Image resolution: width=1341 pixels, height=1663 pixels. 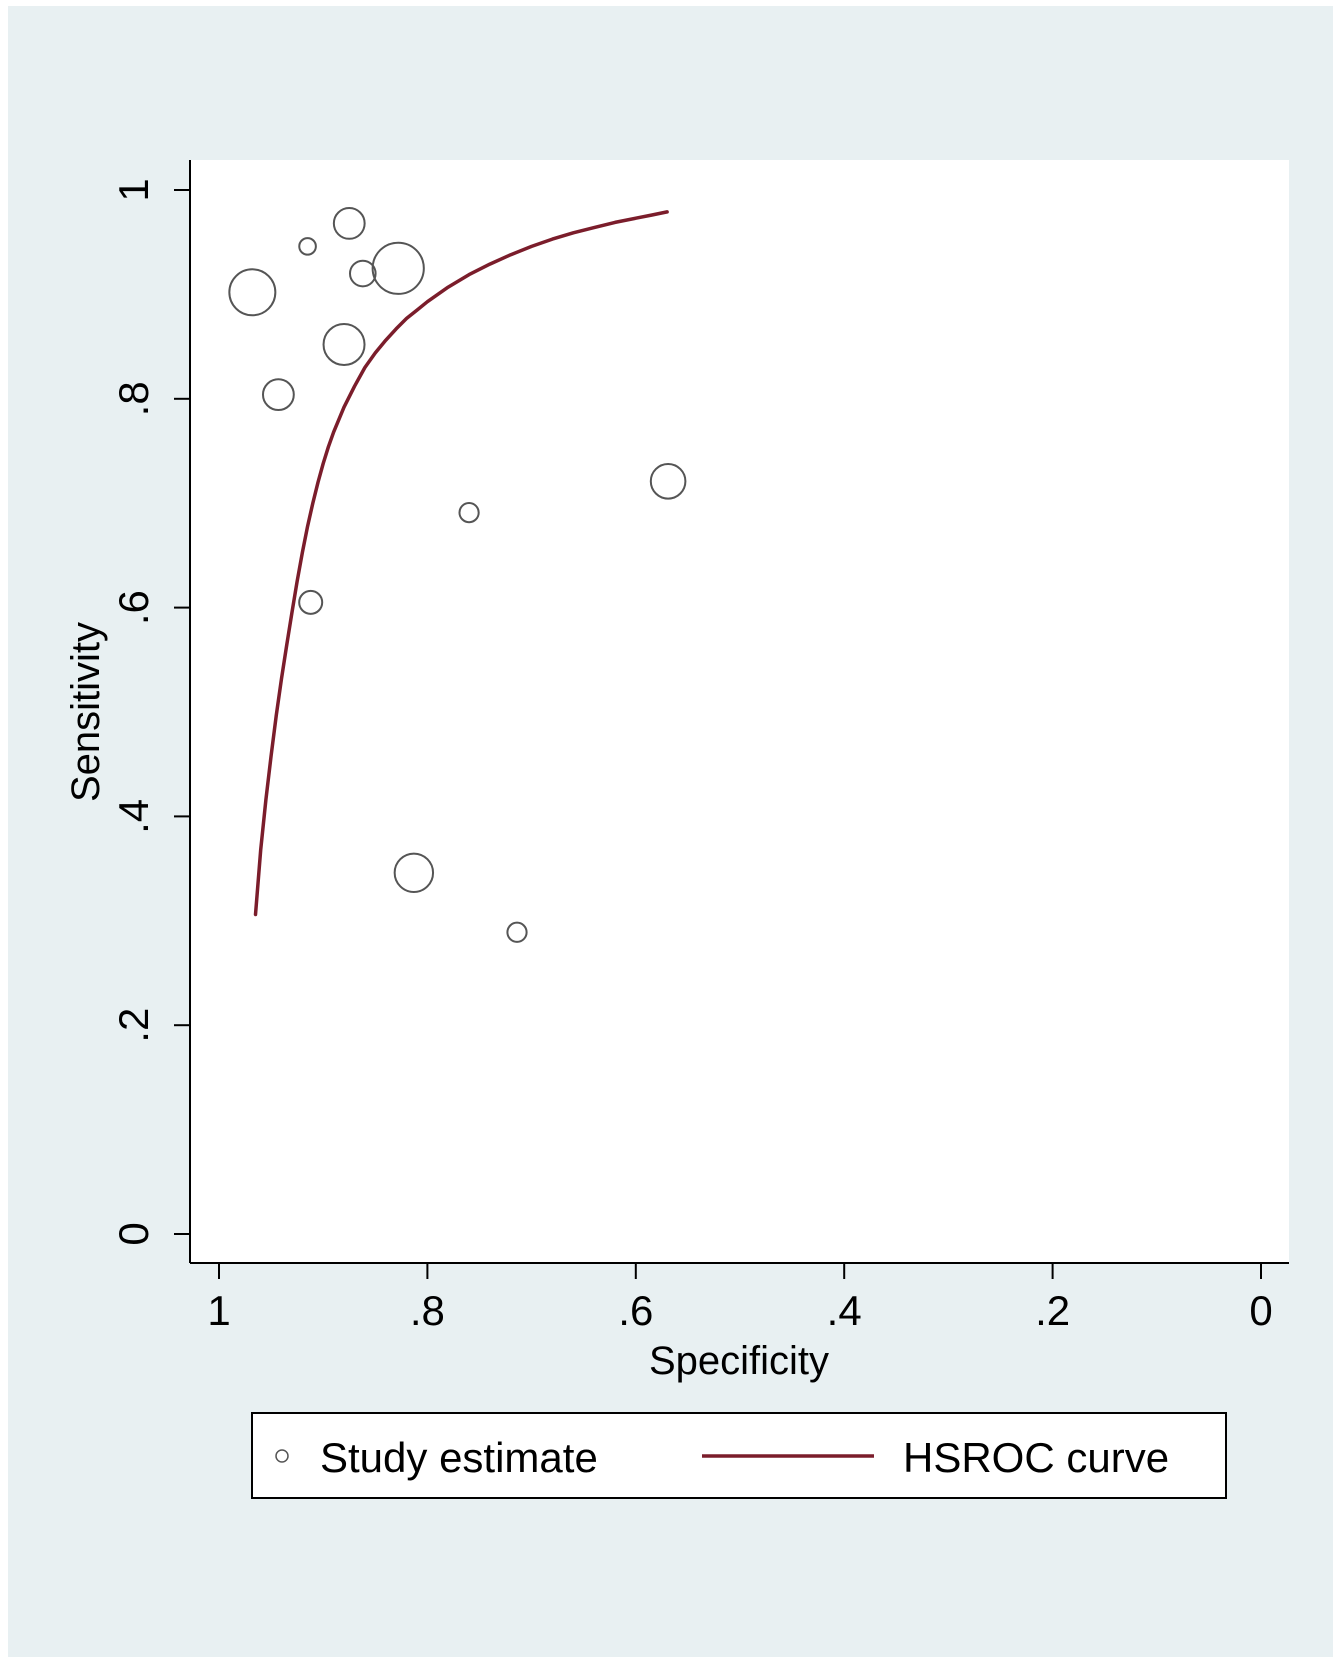 What do you see at coordinates (133, 607) in the screenshot?
I see `y-tick-label: .6` at bounding box center [133, 607].